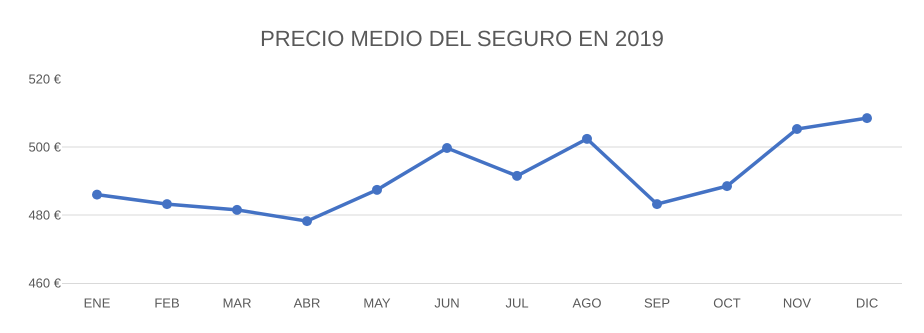 This screenshot has width=924, height=333. What do you see at coordinates (517, 303) in the screenshot?
I see `x-tick-label: JUL` at bounding box center [517, 303].